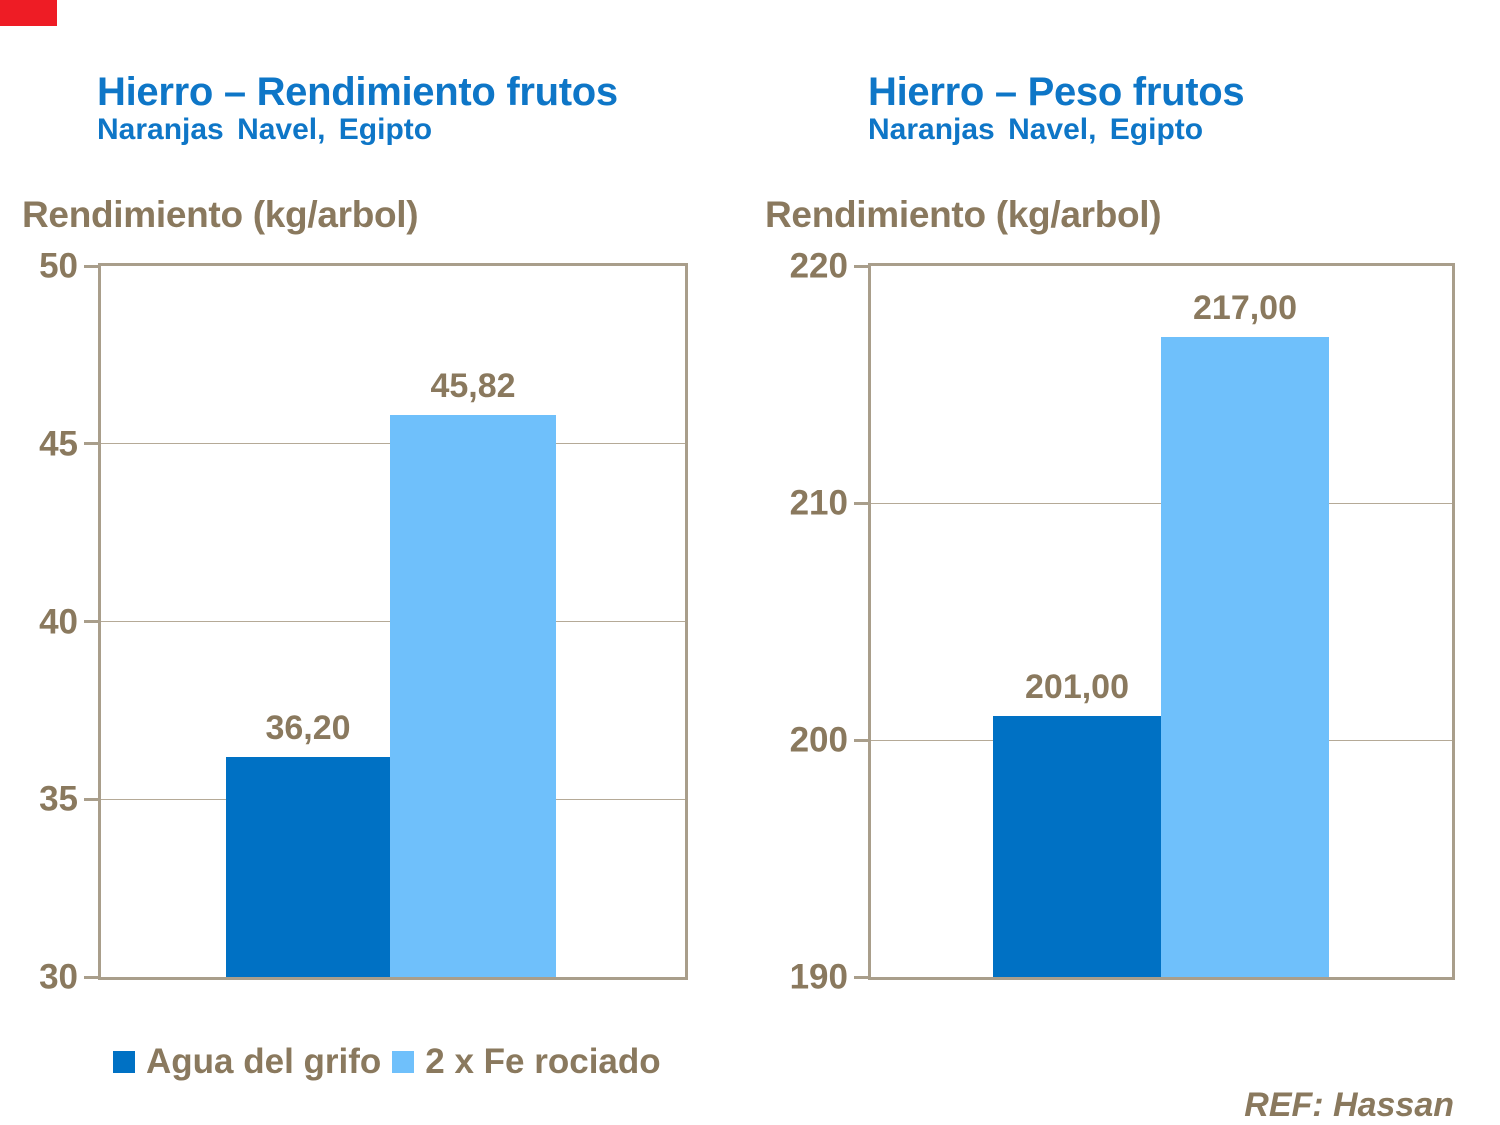 The width and height of the screenshot is (1500, 1125). What do you see at coordinates (387, 1061) in the screenshot?
I see `legend: Agua del grifo 2 x Fe rociado` at bounding box center [387, 1061].